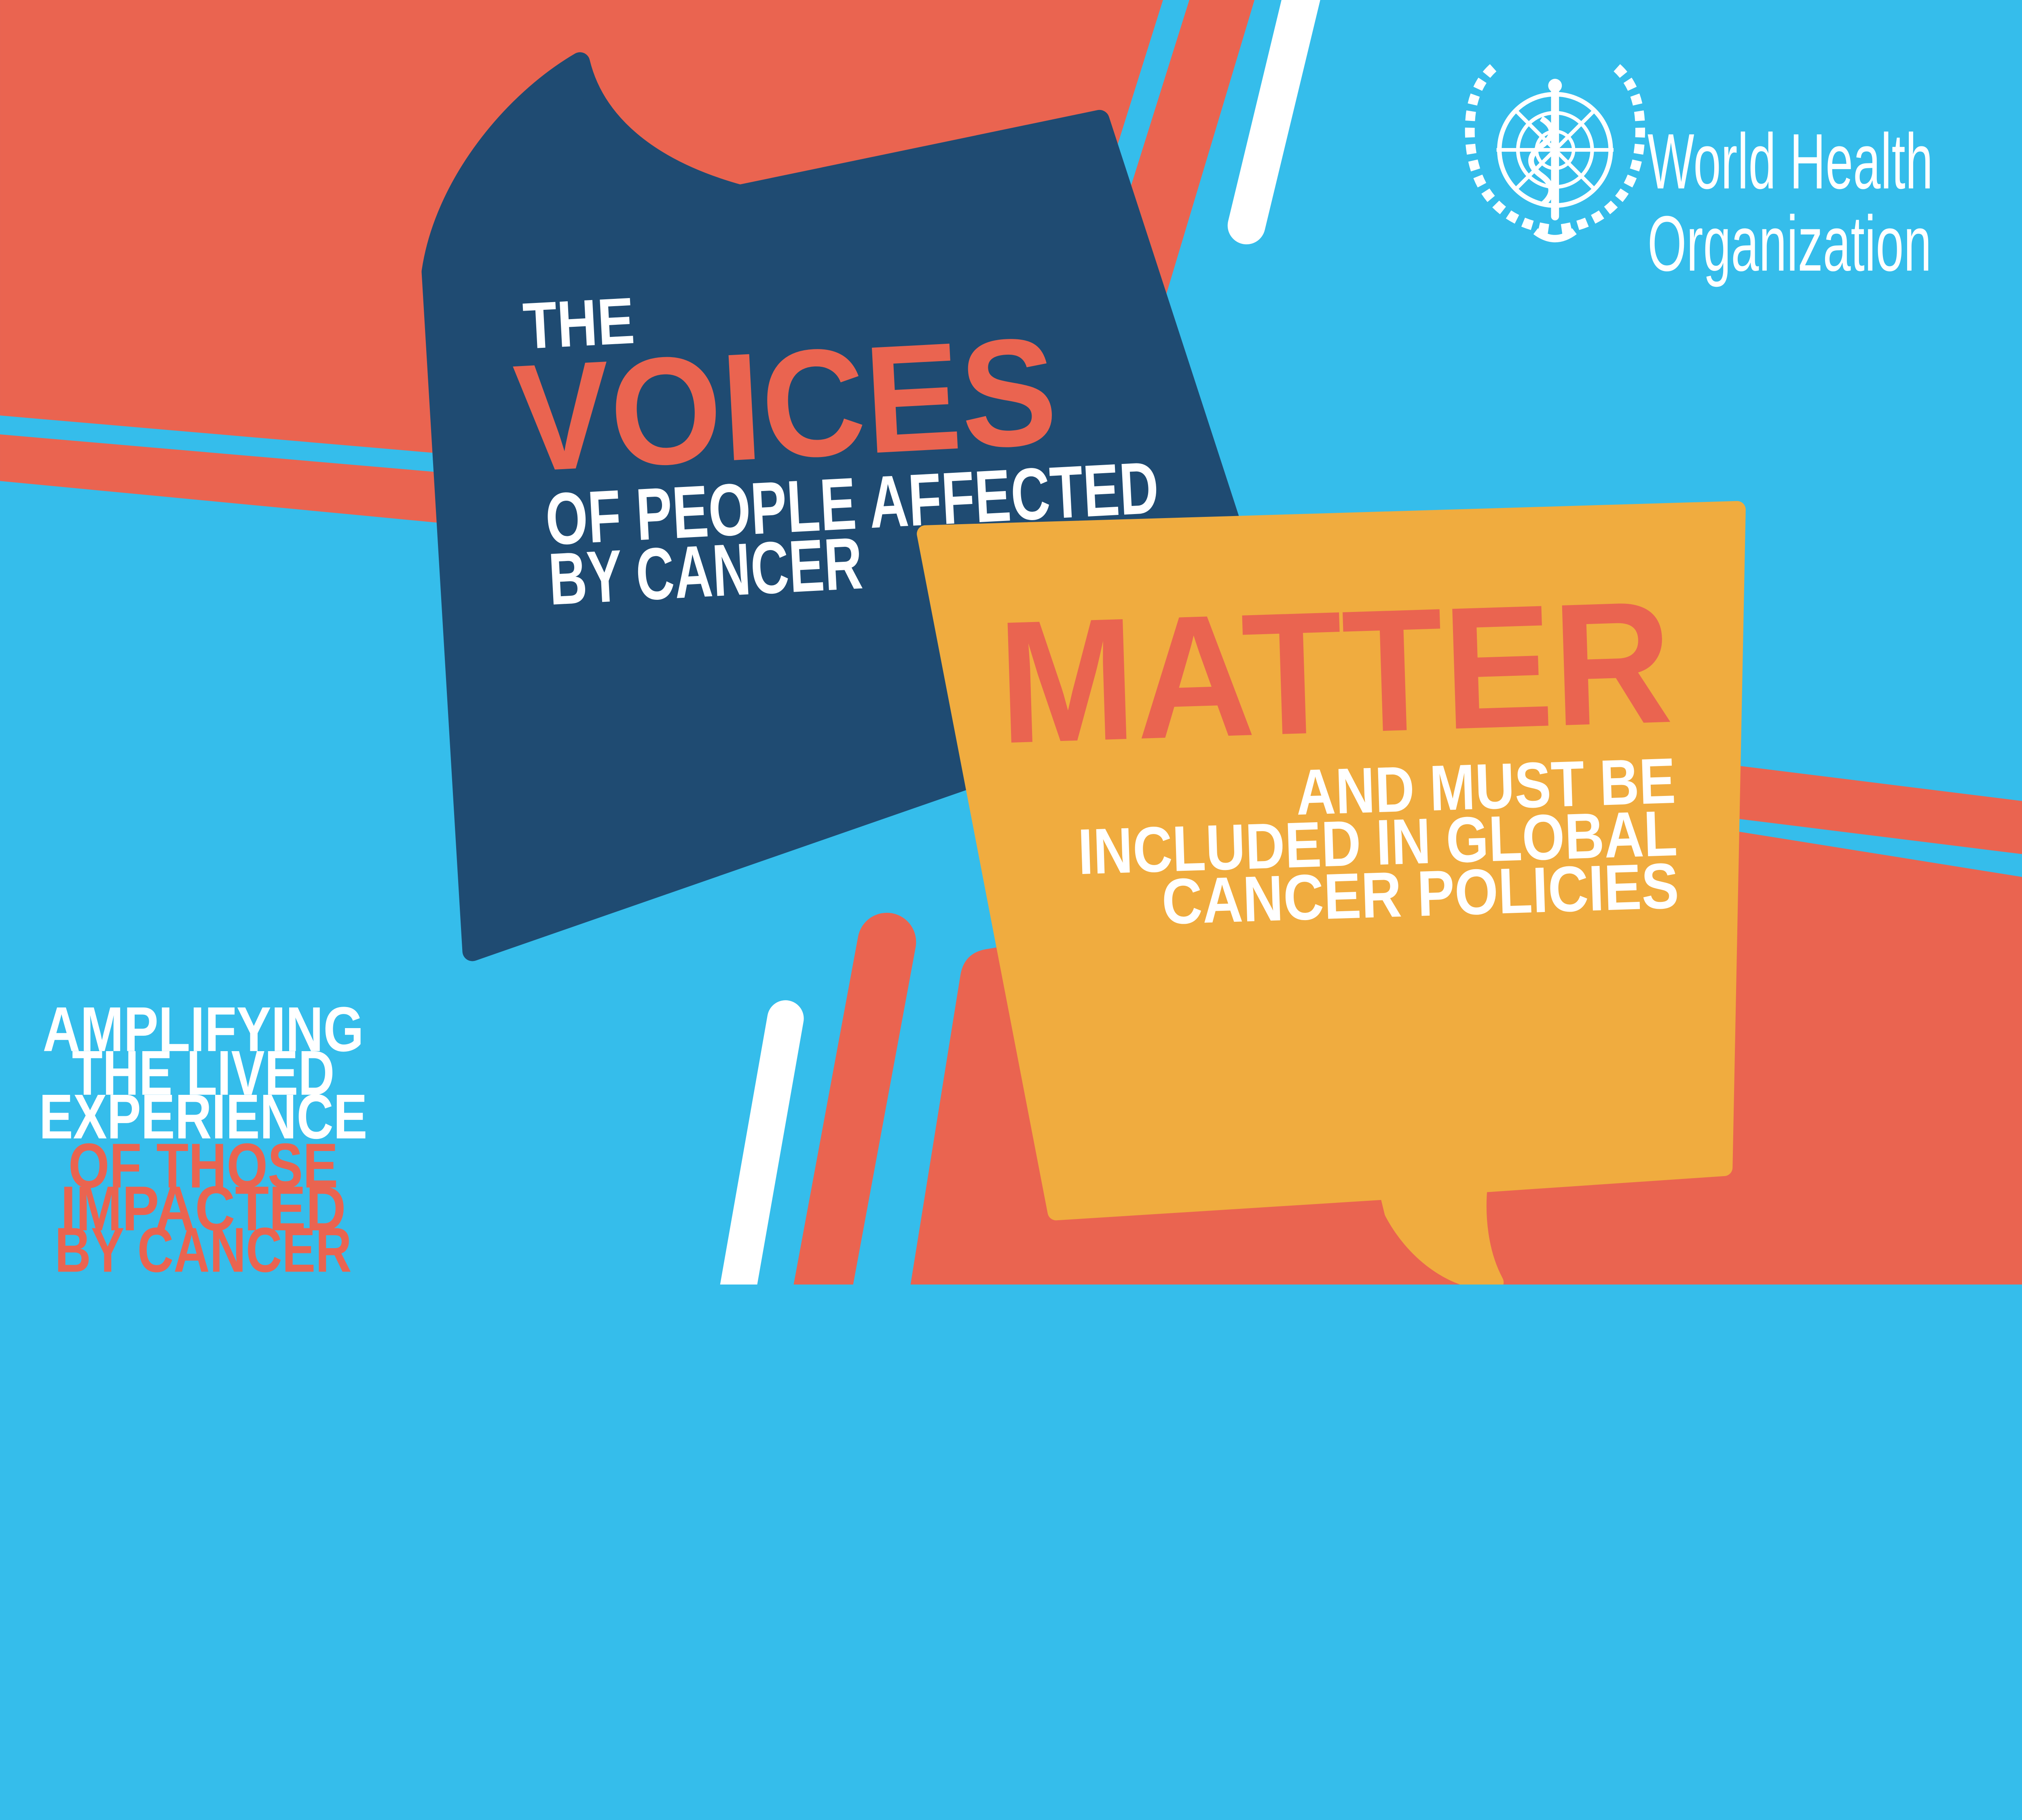  What do you see at coordinates (1790, 161) in the screenshot?
I see `who-wordmark-line1: World Health` at bounding box center [1790, 161].